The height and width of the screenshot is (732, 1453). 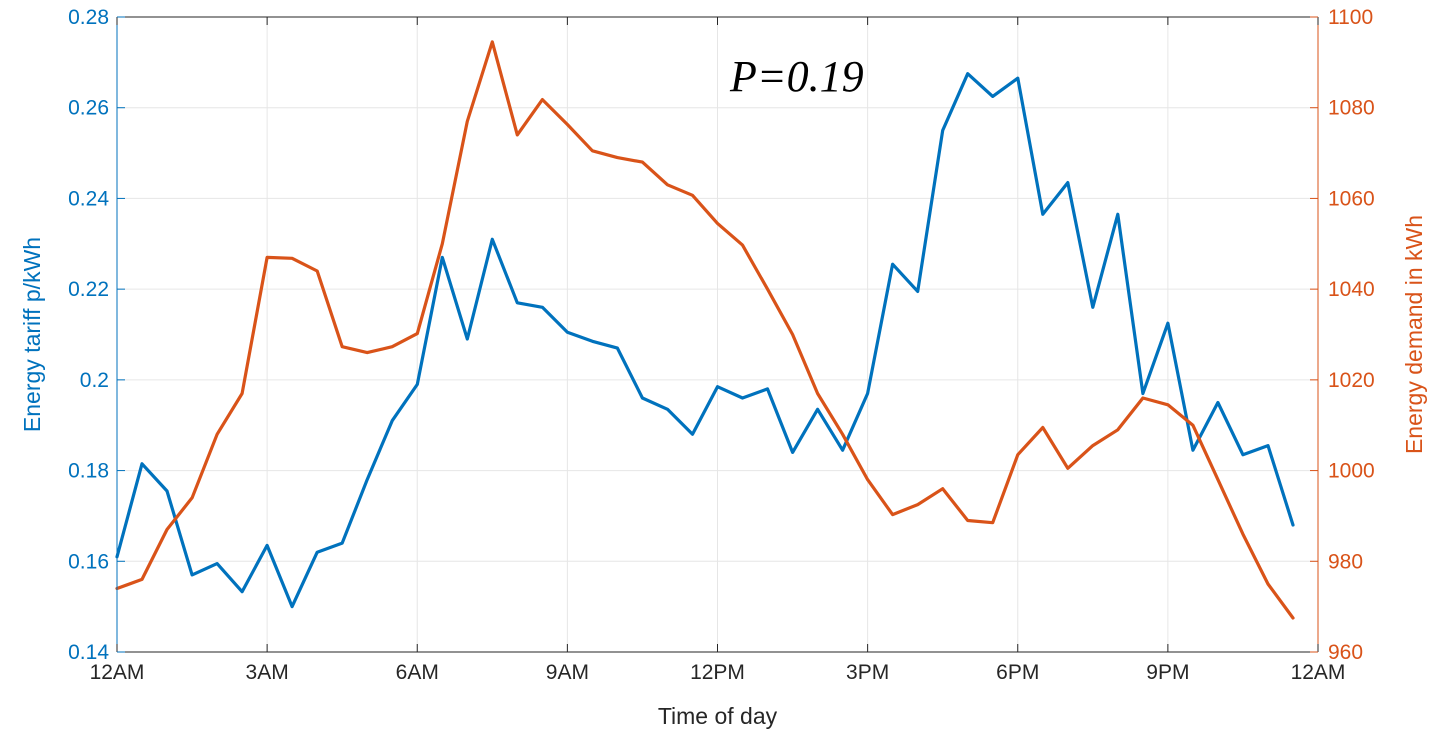 What do you see at coordinates (567, 672) in the screenshot?
I see `x-tick-label: 9AM` at bounding box center [567, 672].